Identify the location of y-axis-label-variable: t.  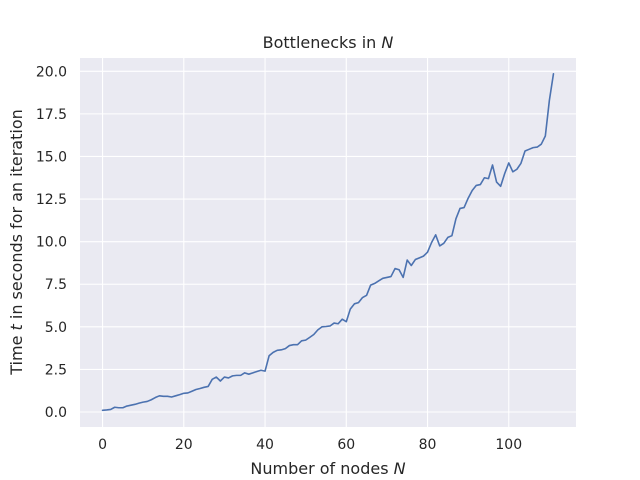
(16, 326).